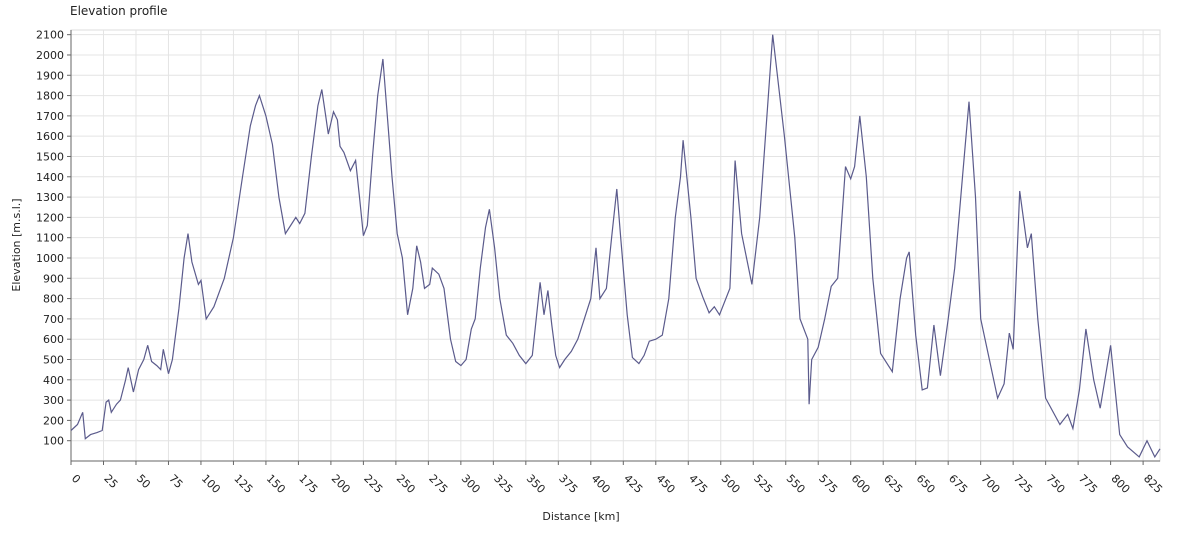 The width and height of the screenshot is (1200, 554). Describe the element at coordinates (118, 11) in the screenshot. I see `chart-title: Elevation profile` at that location.